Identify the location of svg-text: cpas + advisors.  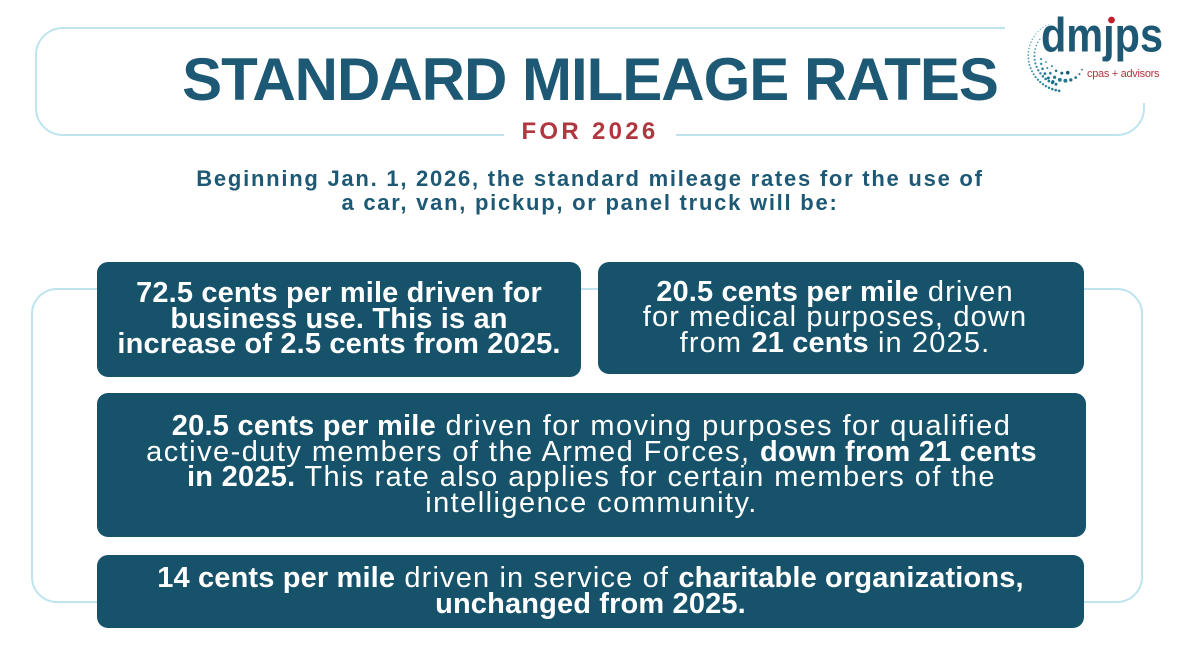
(1123, 74).